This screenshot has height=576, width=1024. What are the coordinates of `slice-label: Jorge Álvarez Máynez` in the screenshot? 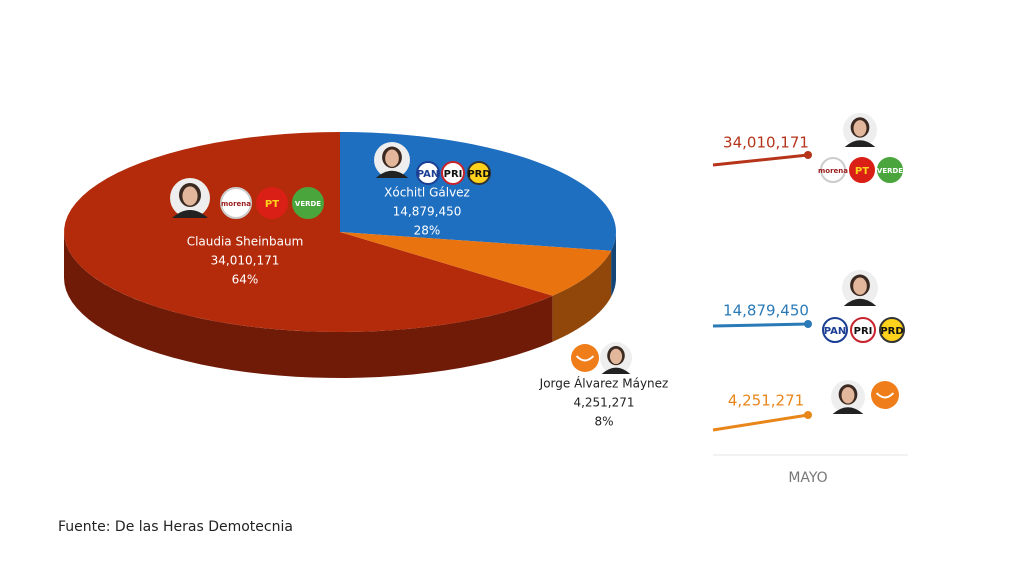 It's located at (604, 383).